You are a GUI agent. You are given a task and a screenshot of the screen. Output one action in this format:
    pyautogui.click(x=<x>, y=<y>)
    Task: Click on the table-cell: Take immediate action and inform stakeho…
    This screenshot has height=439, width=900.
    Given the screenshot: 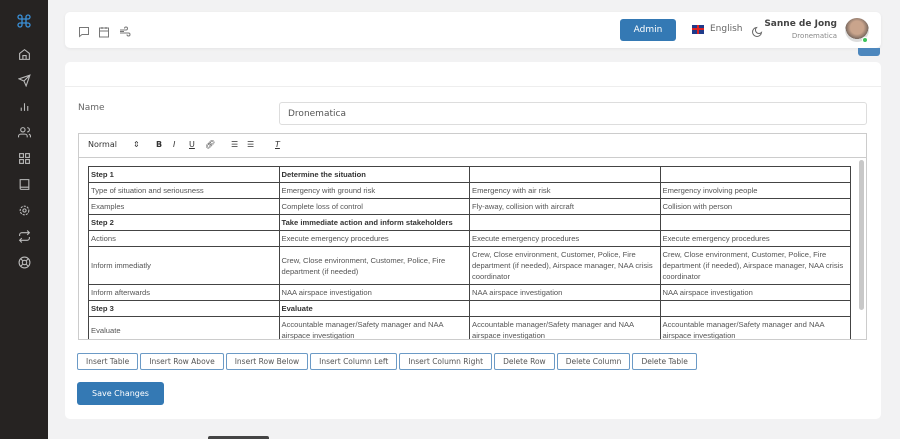 What is the action you would take?
    pyautogui.click(x=374, y=222)
    